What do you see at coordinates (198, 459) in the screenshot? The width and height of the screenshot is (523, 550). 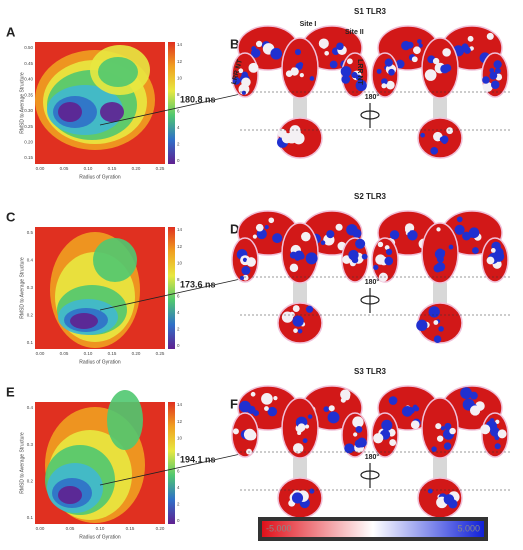 I see `time-label: 194.1 ns` at bounding box center [198, 459].